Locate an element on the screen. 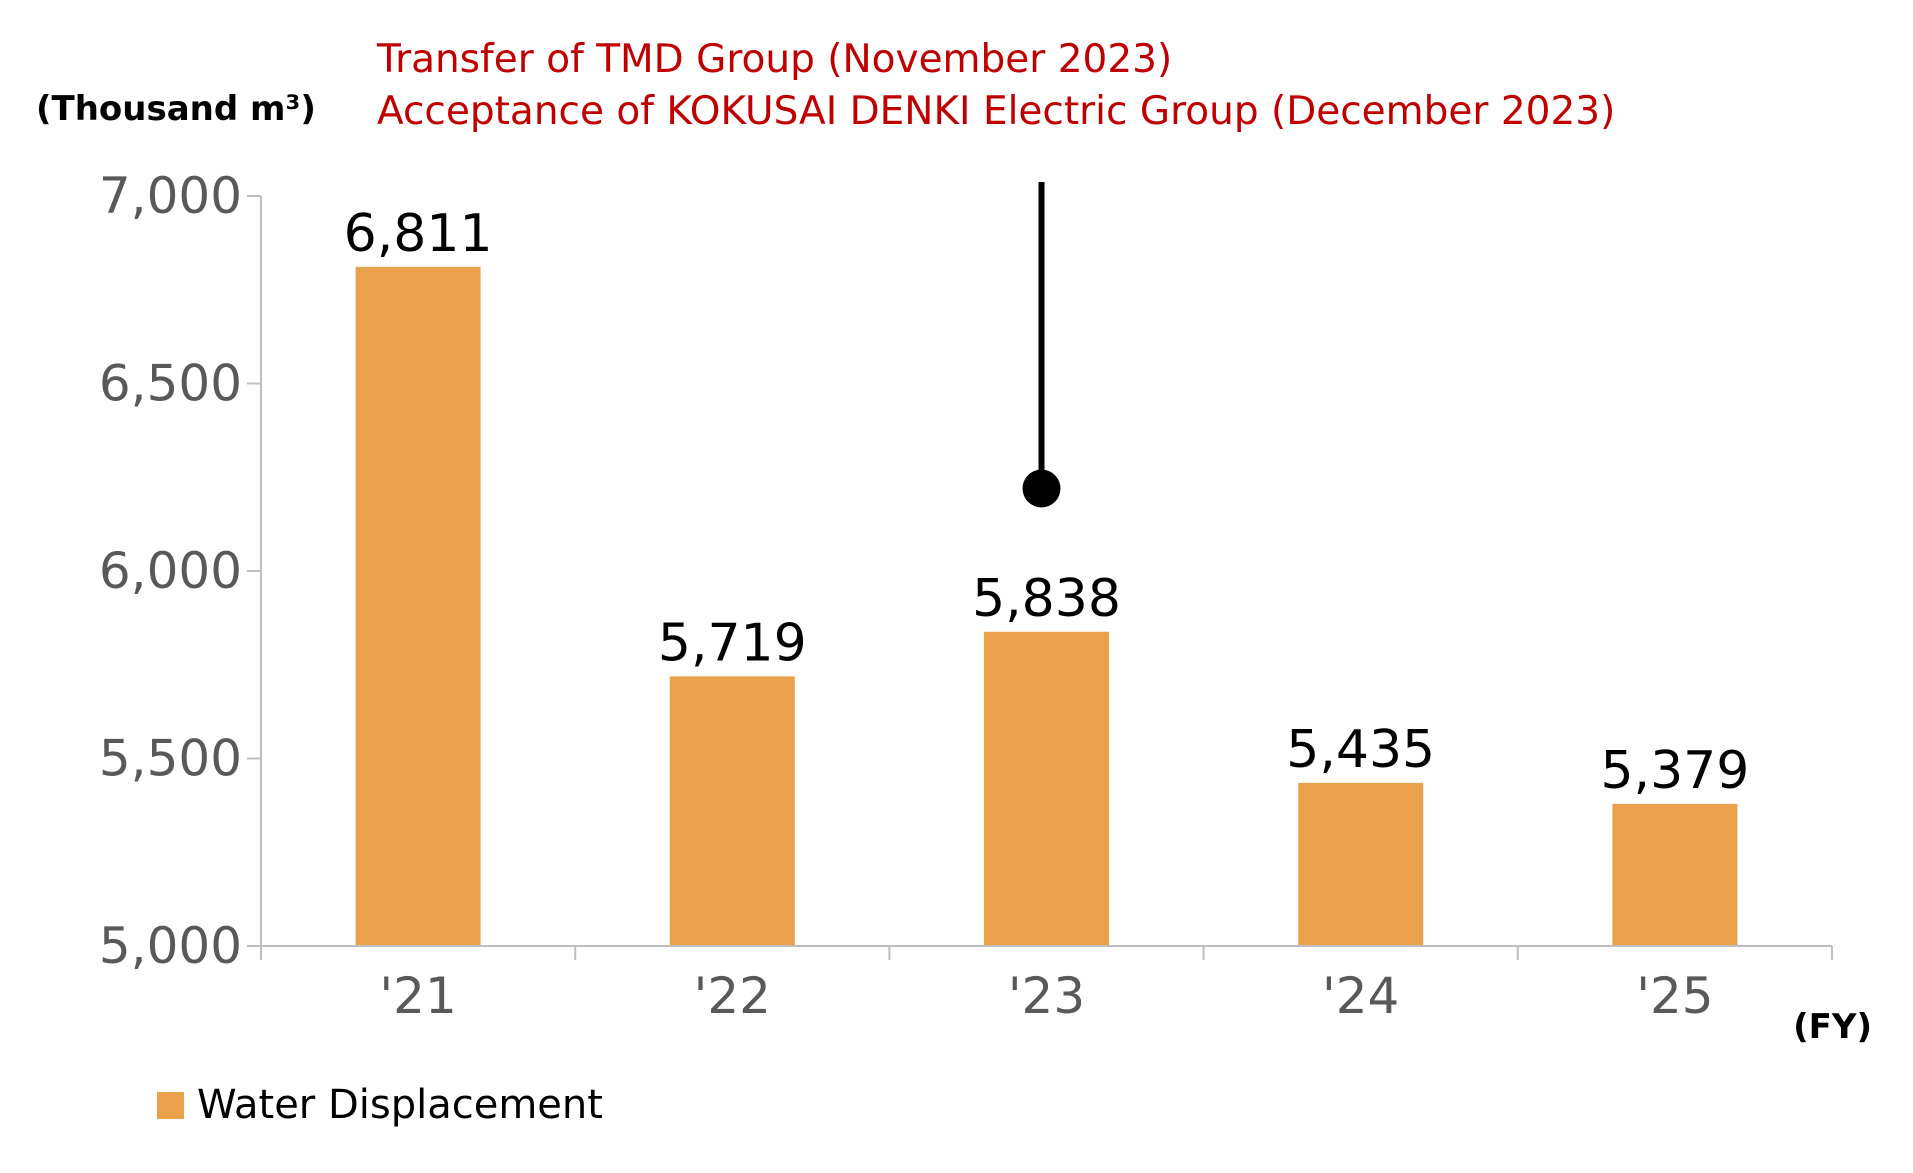 The width and height of the screenshot is (1913, 1173). x-axis-tick-marks is located at coordinates (1046, 953).